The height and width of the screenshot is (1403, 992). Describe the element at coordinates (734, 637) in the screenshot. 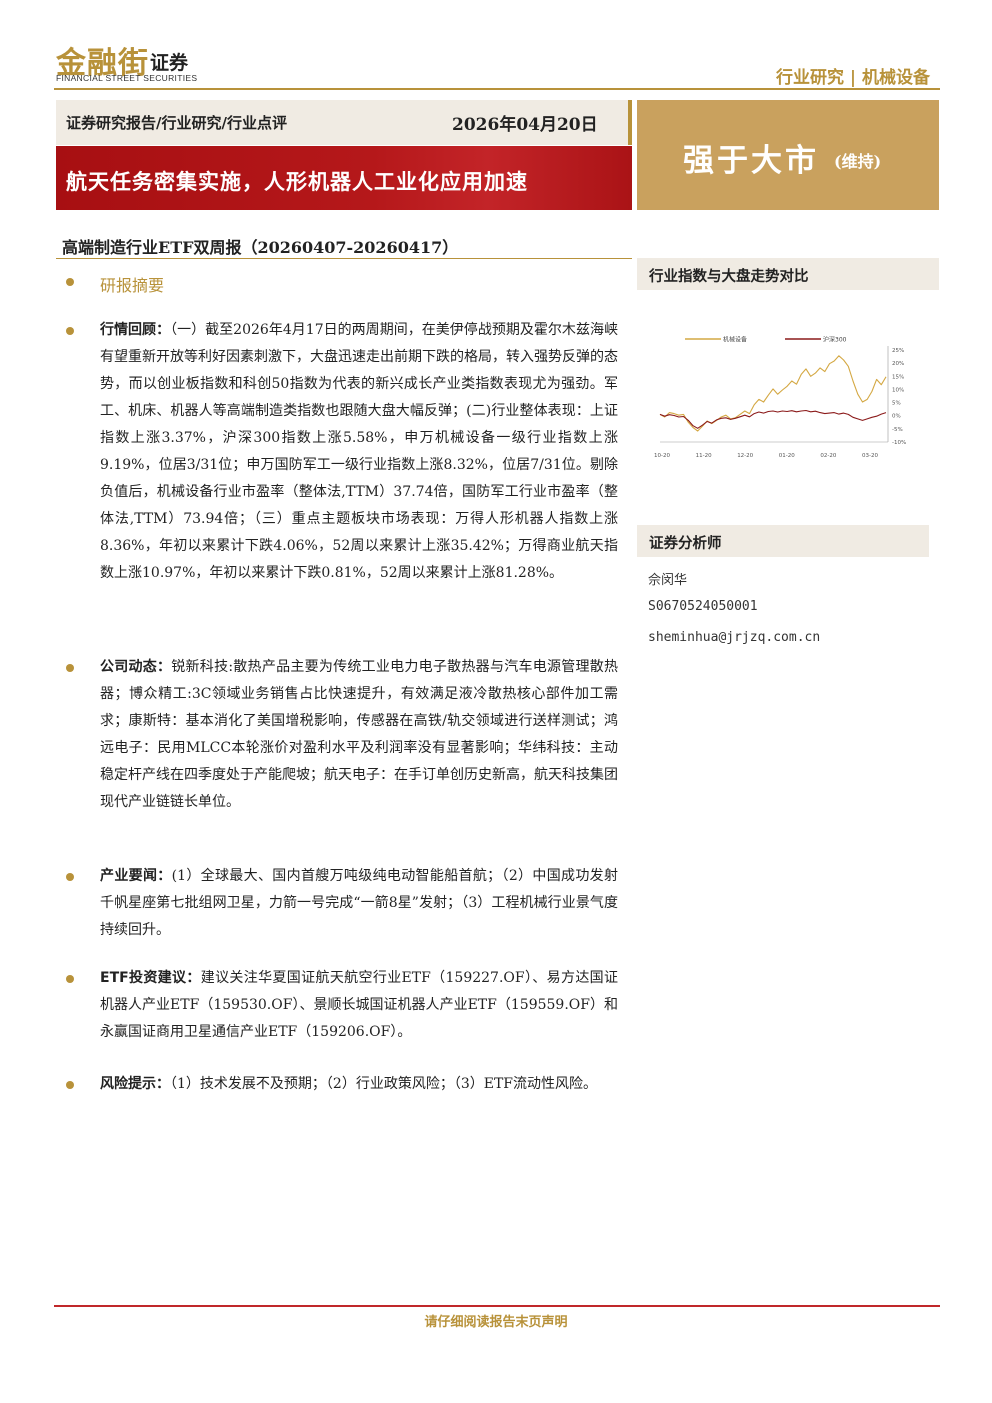

I see `analyst-email: sheminhua@jrjzq.com.cn` at that location.